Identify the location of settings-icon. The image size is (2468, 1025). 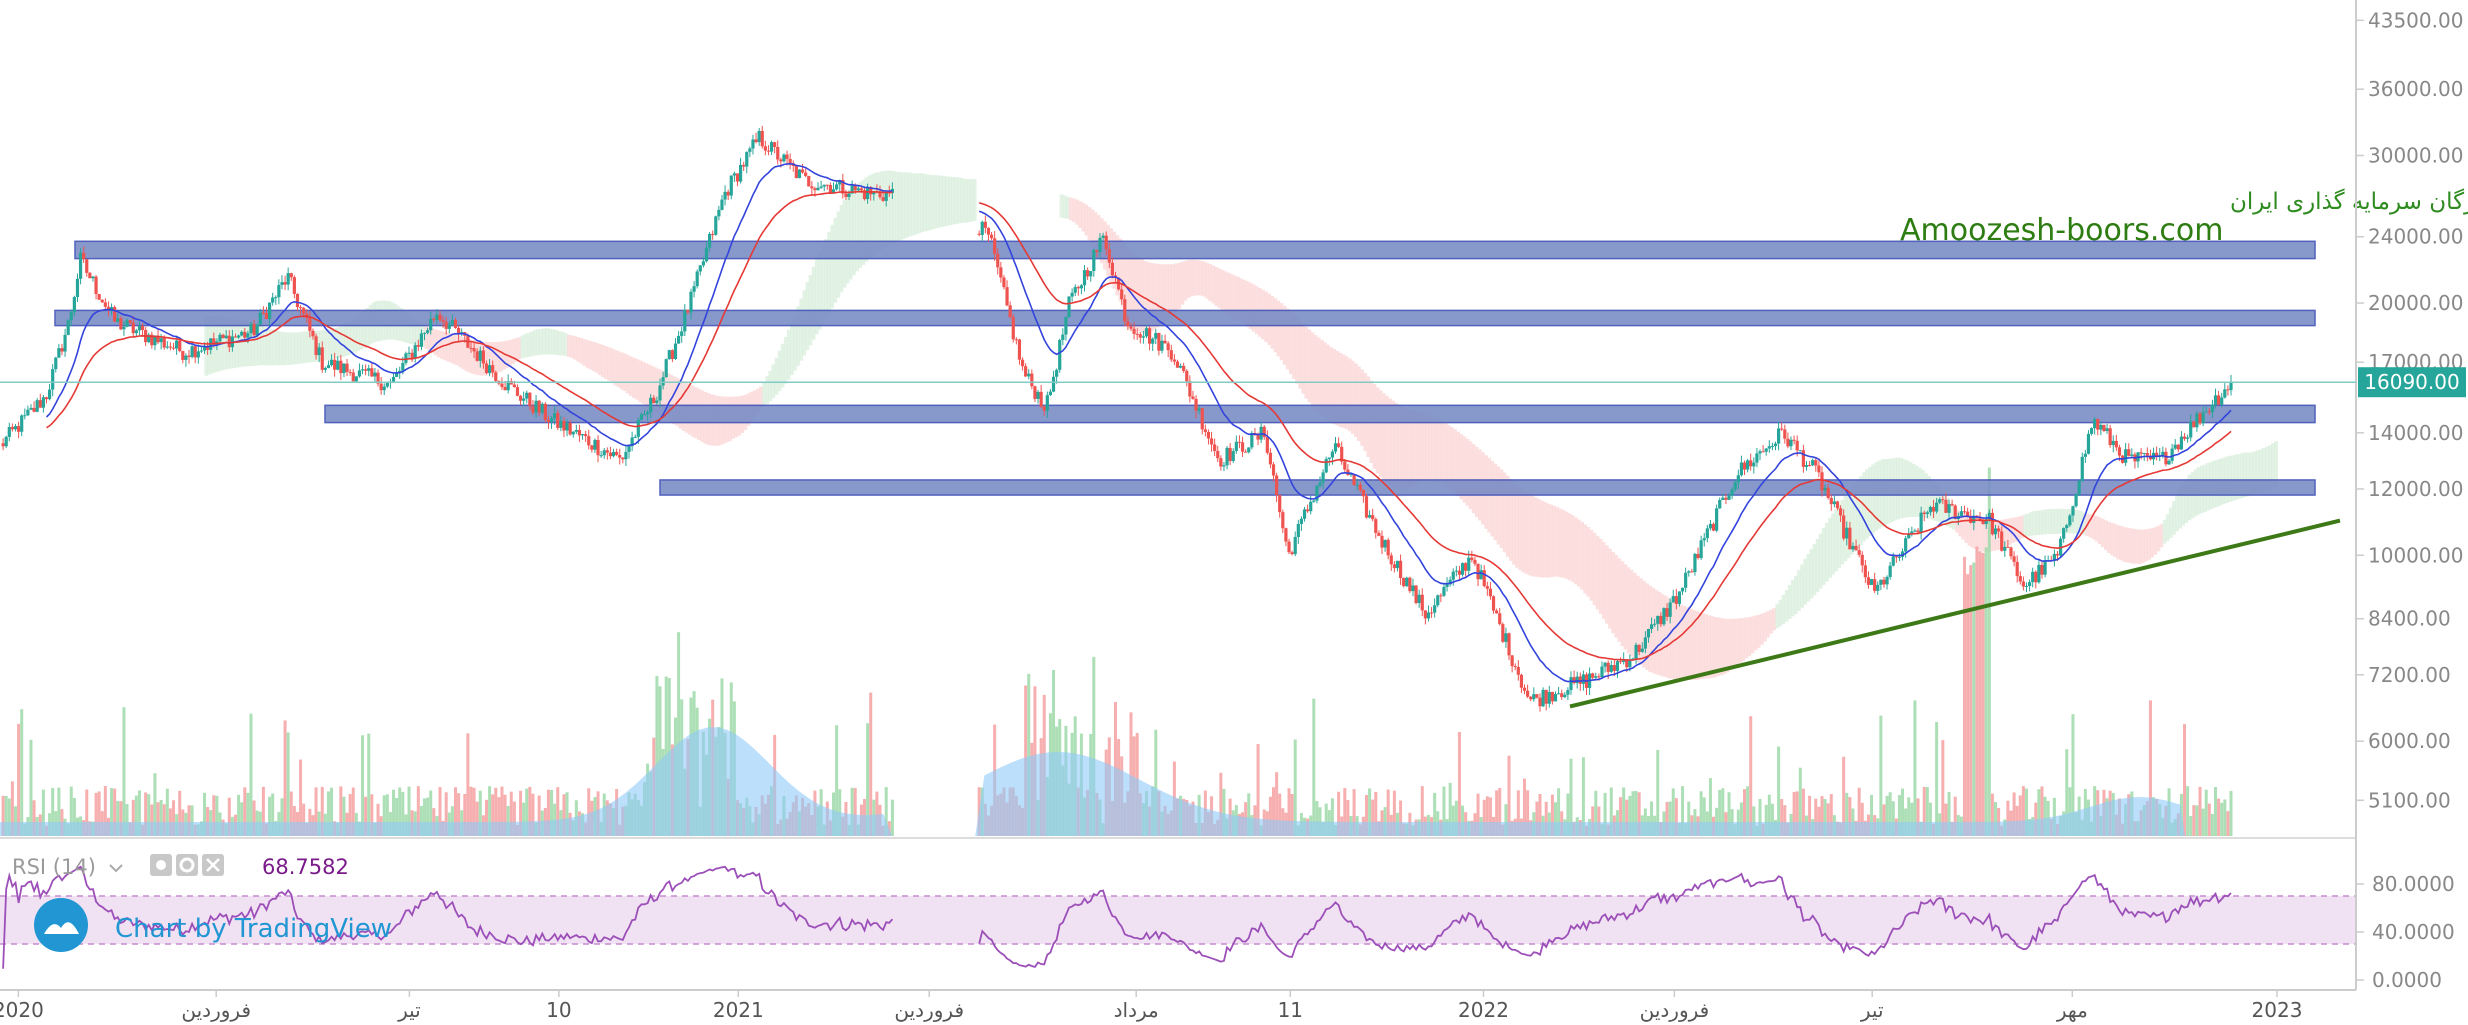
(187, 865).